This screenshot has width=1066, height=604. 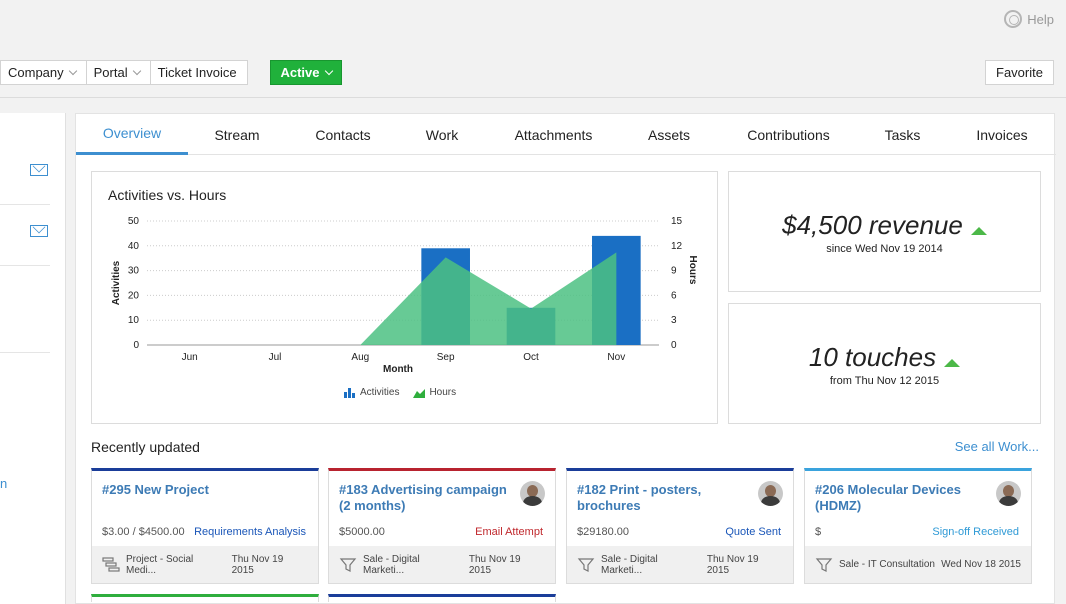 What do you see at coordinates (43, 72) in the screenshot?
I see `company-dropdown: Company` at bounding box center [43, 72].